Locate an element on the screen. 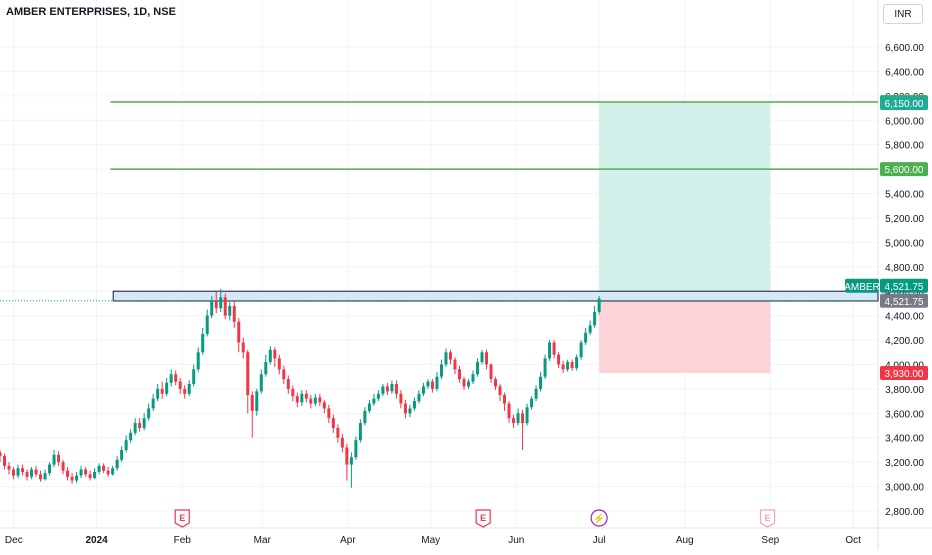  dividend-event-icon is located at coordinates (599, 518).